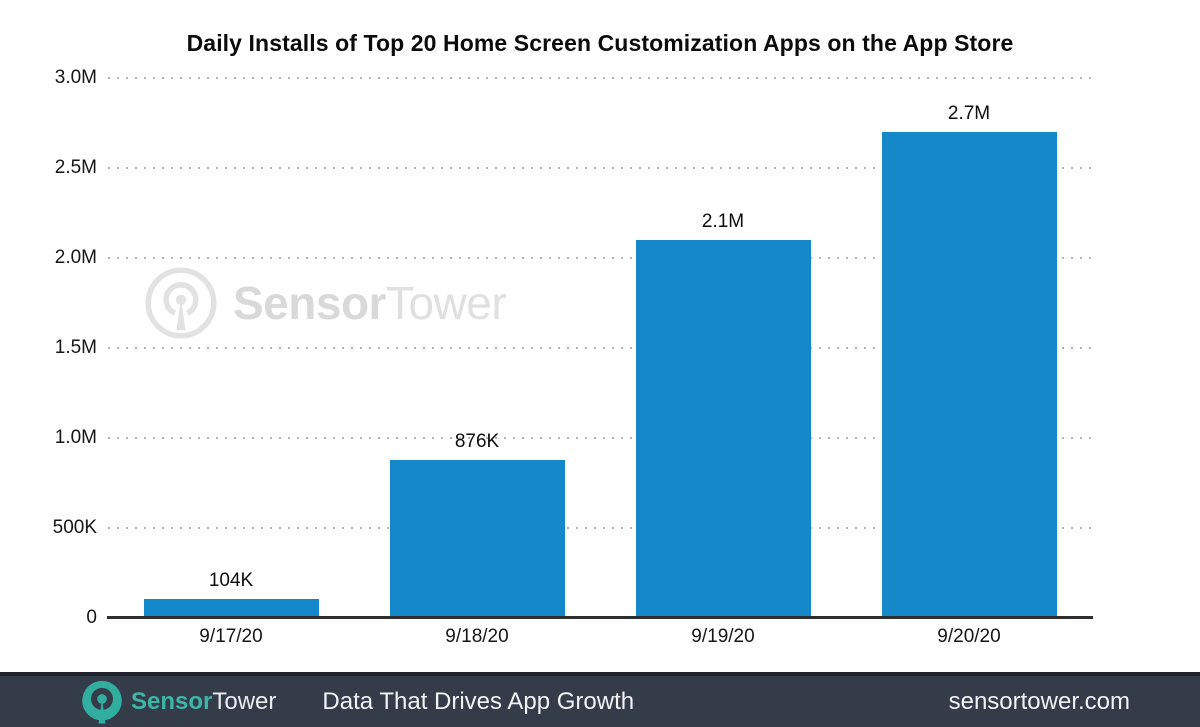  What do you see at coordinates (600, 348) in the screenshot?
I see `gridline-1.5M` at bounding box center [600, 348].